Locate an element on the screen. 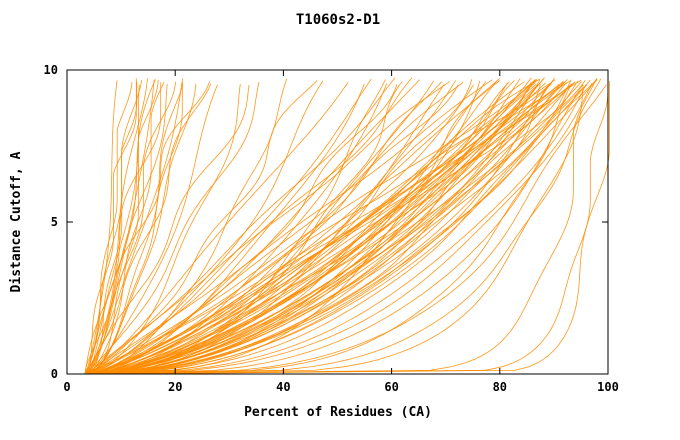 The image size is (680, 440). plot-title: T1060s2-D1 is located at coordinates (338, 20).